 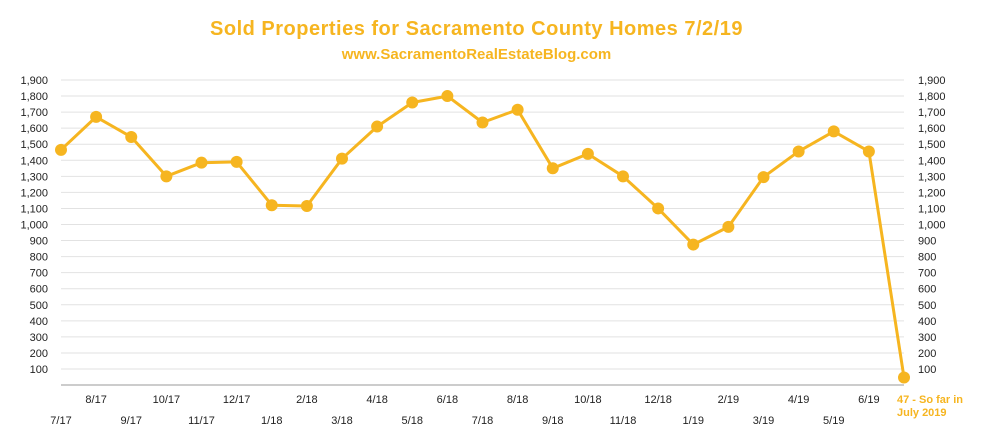 I want to click on y-tick-label-left: 800, so click(x=39, y=258).